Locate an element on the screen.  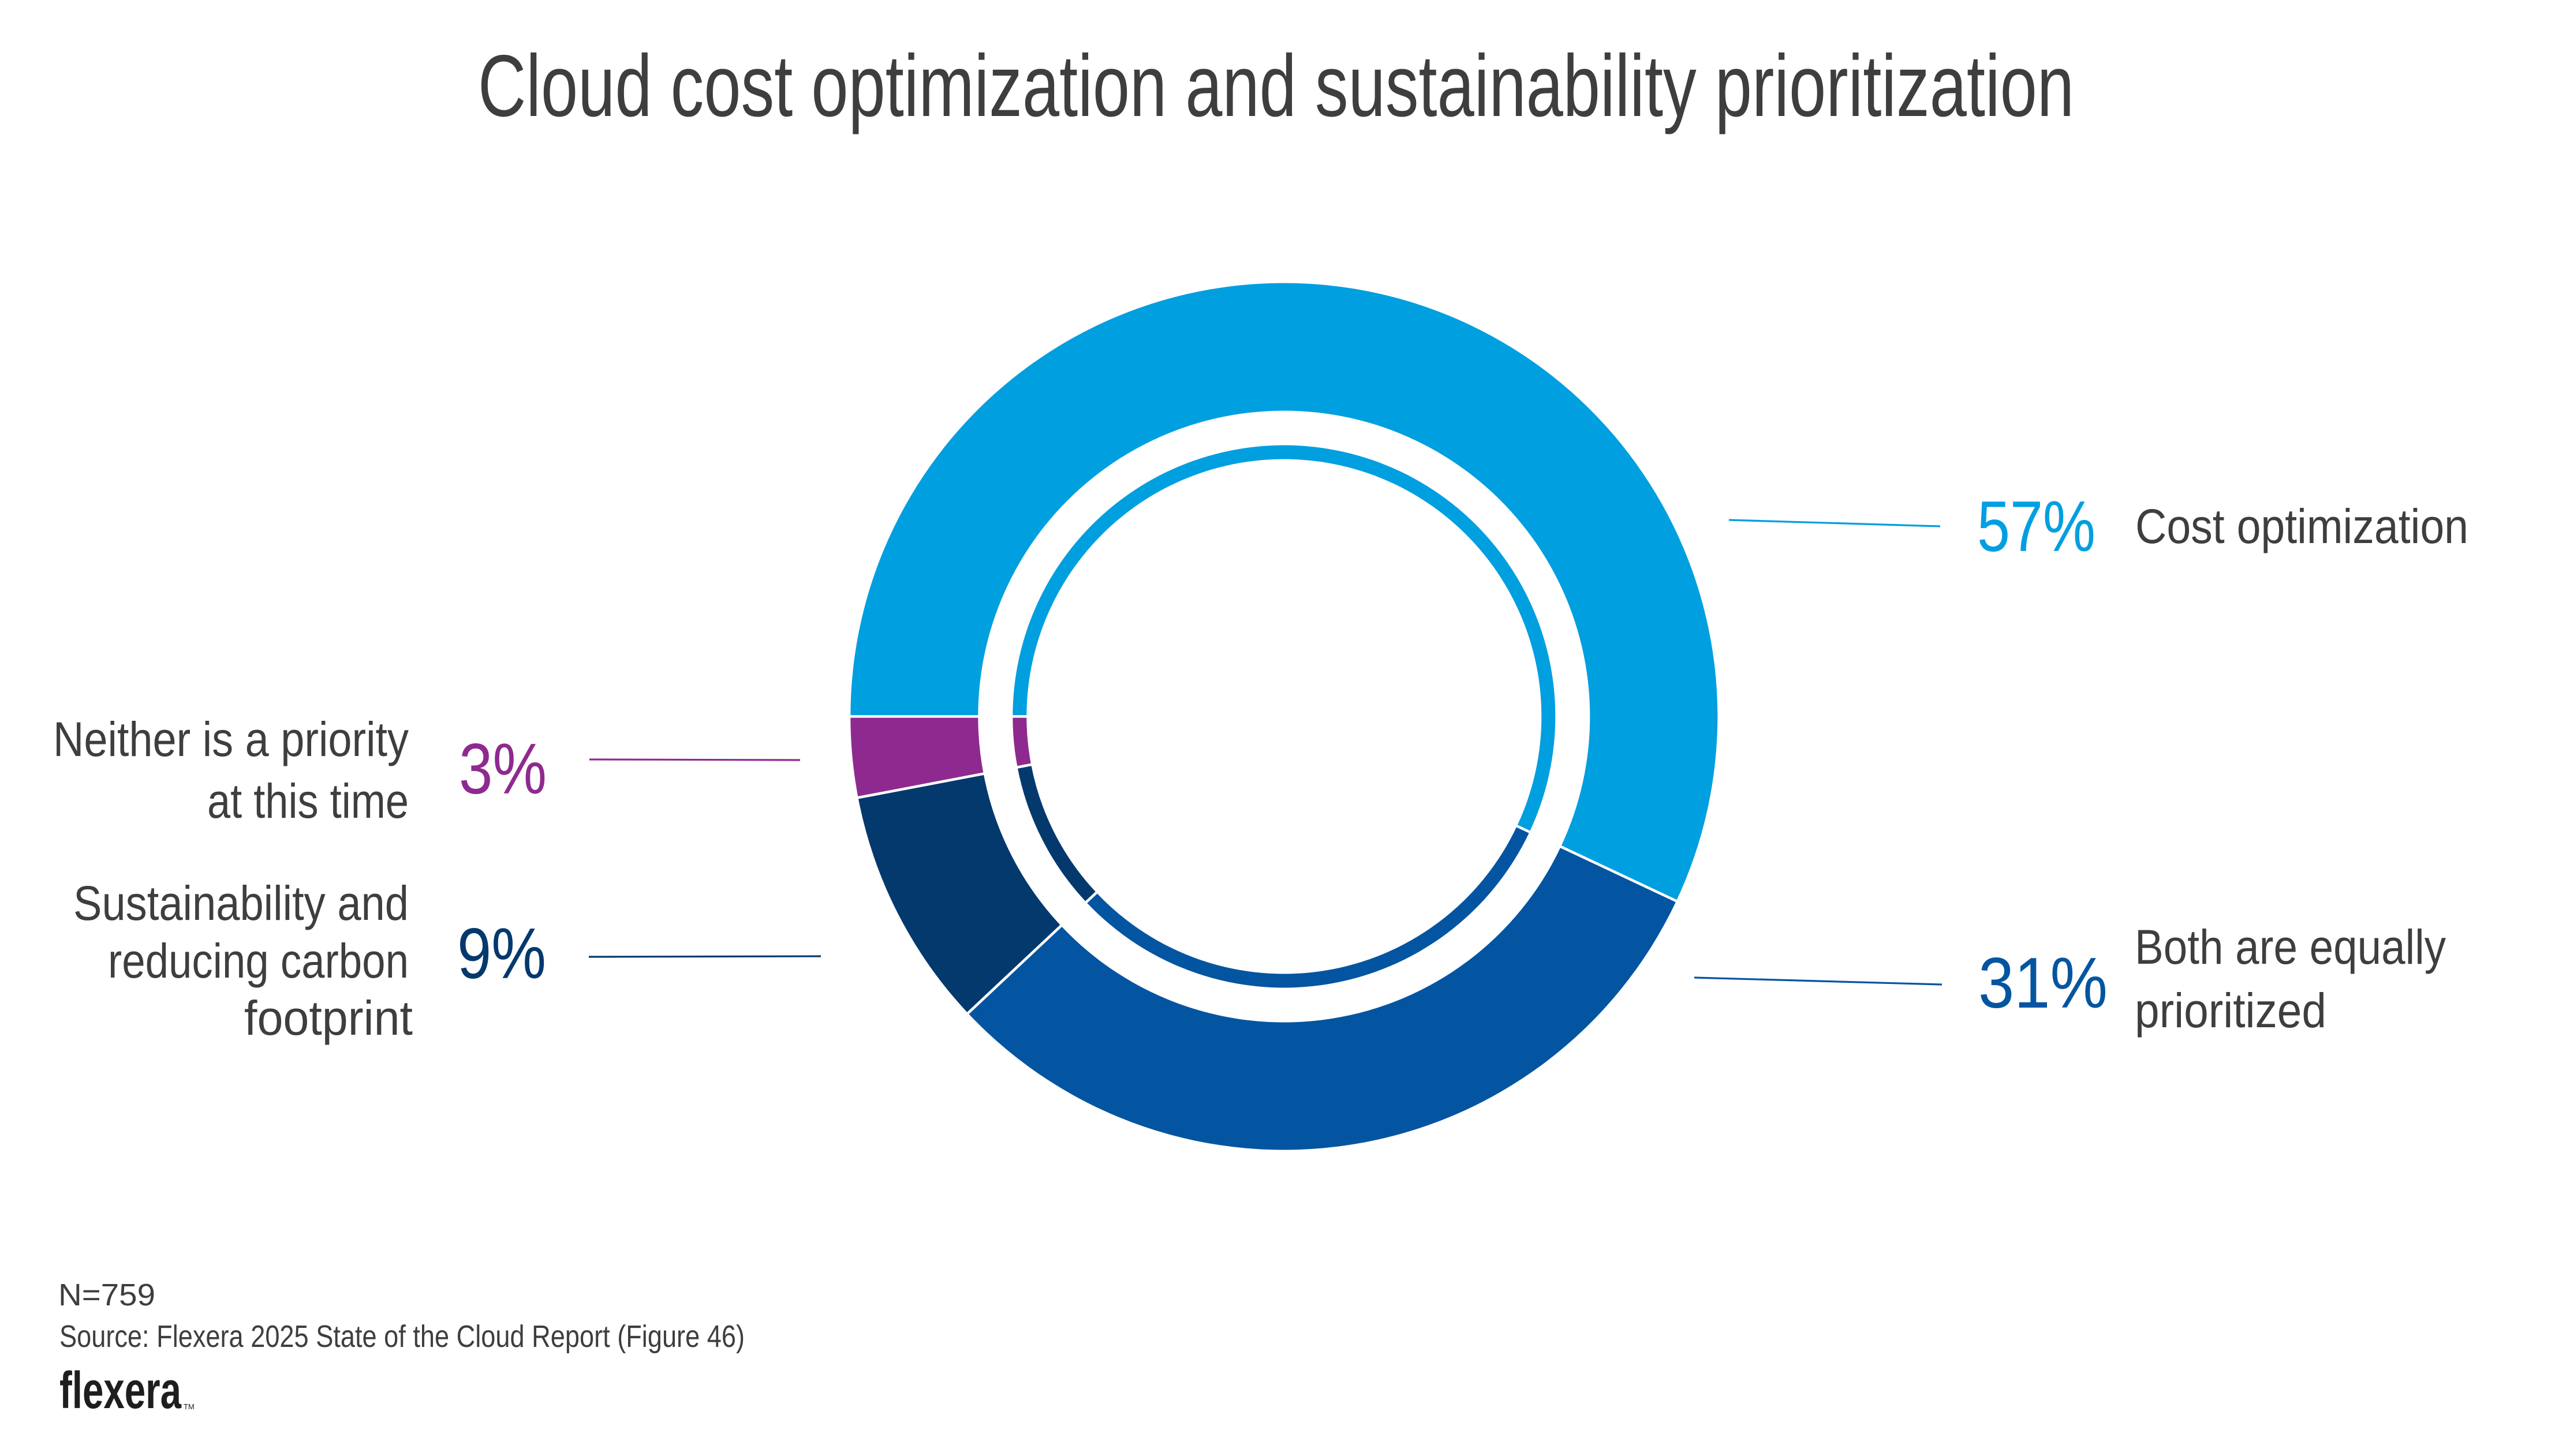
svg-text: footprint is located at coordinates (328, 1018).